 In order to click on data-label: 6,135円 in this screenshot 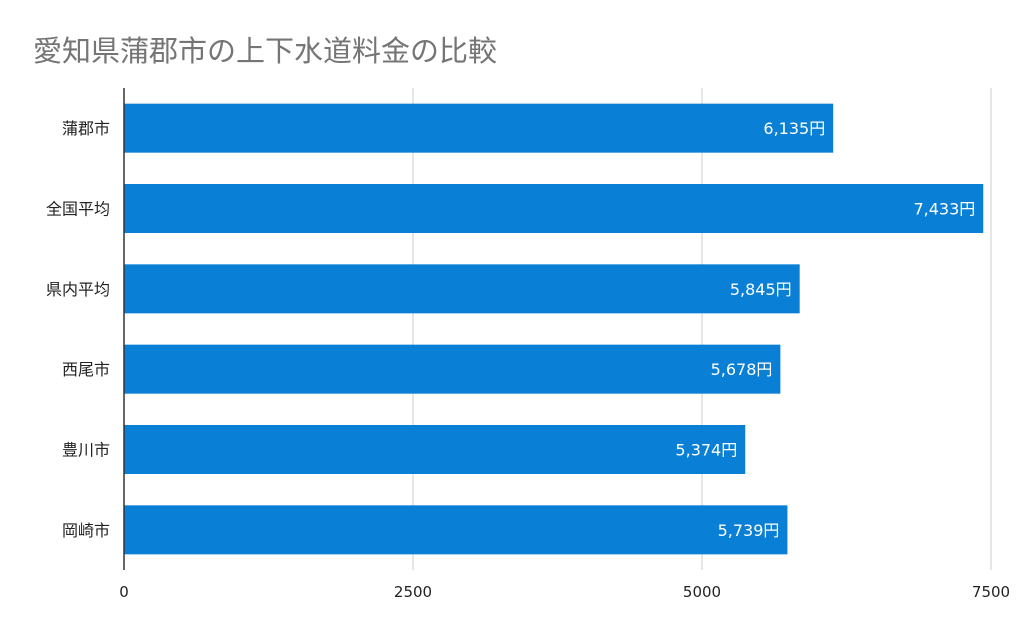, I will do `click(794, 128)`.